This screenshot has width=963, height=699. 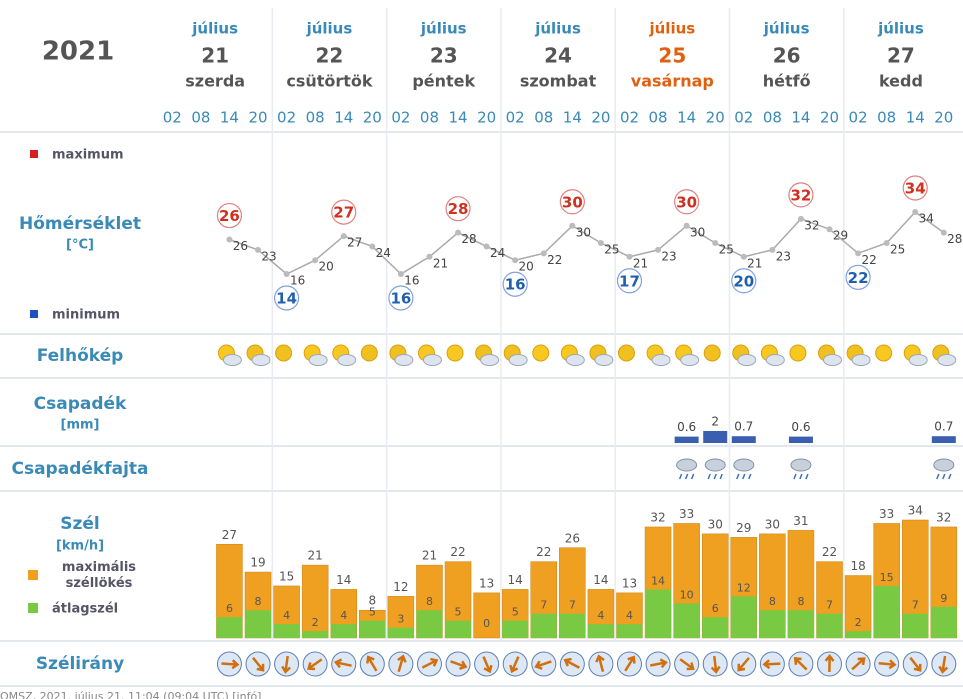 What do you see at coordinates (78, 52) in the screenshot?
I see `year: 2021` at bounding box center [78, 52].